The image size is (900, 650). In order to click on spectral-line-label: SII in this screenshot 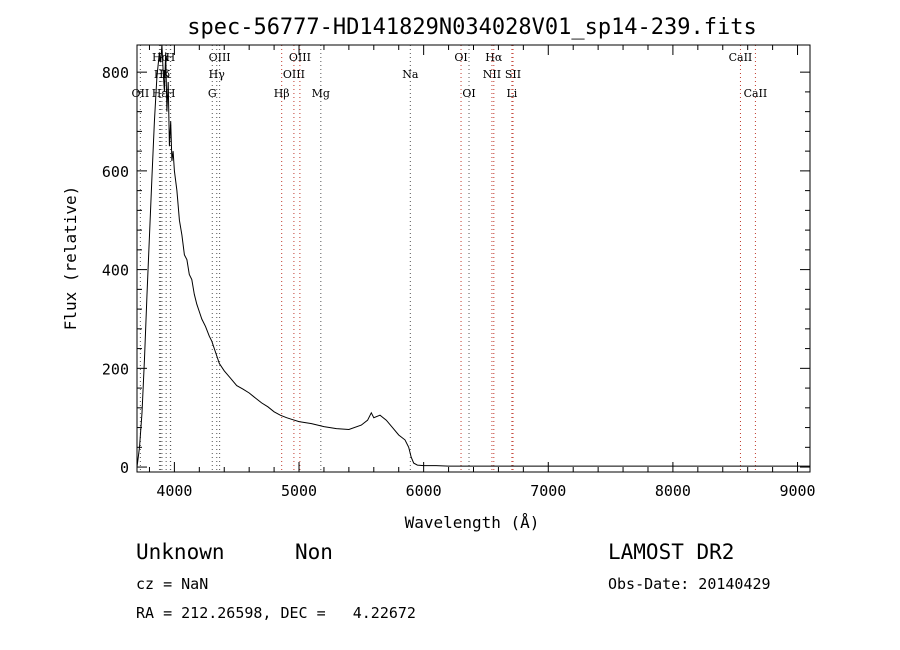, I will do `click(513, 74)`.